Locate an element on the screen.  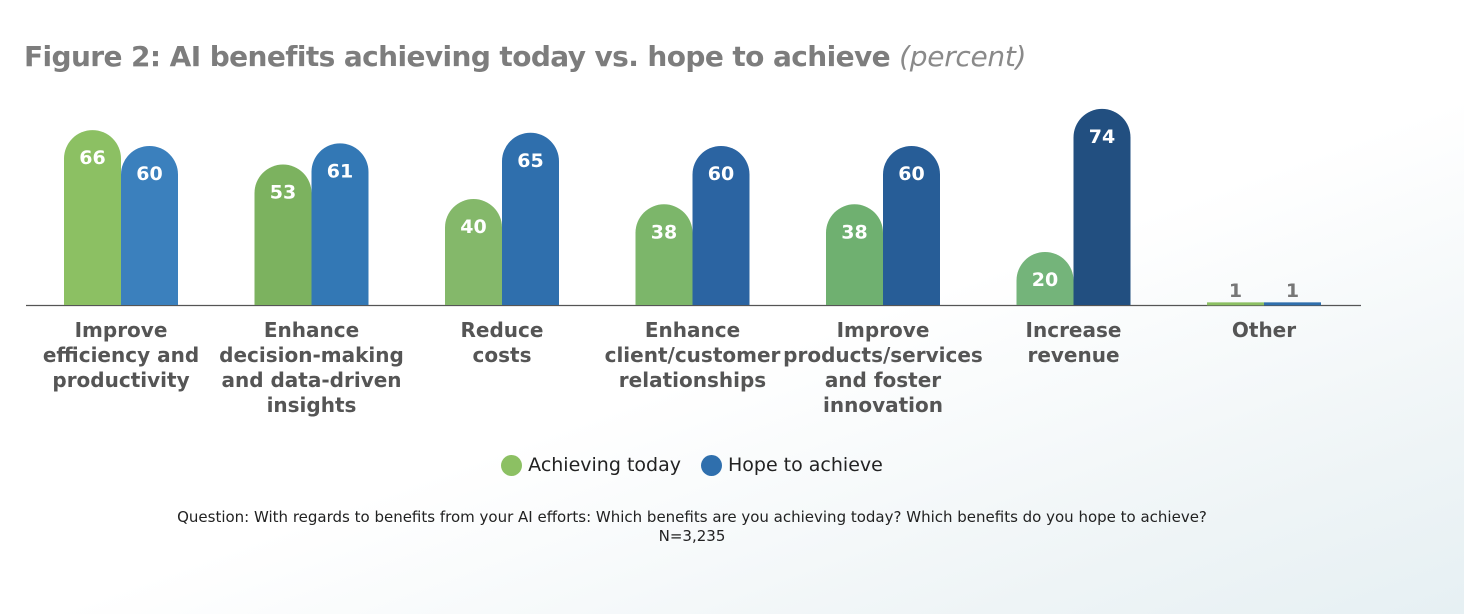
category-label-6: Other is located at coordinates (1264, 330).